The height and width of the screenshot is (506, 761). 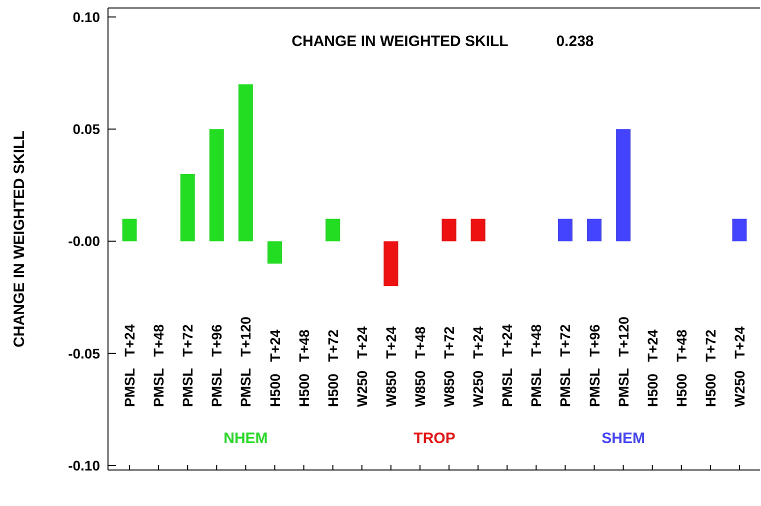 I want to click on y-tick-label: -0.10, so click(x=84, y=465).